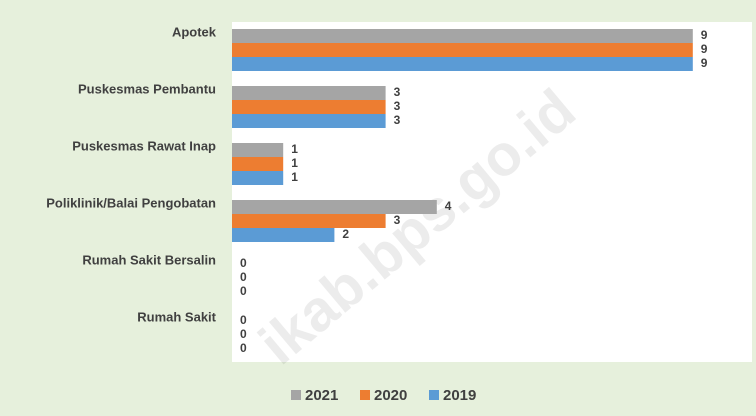 The width and height of the screenshot is (756, 416). Describe the element at coordinates (147, 88) in the screenshot. I see `category-label: Puskesmas Pembantu` at that location.